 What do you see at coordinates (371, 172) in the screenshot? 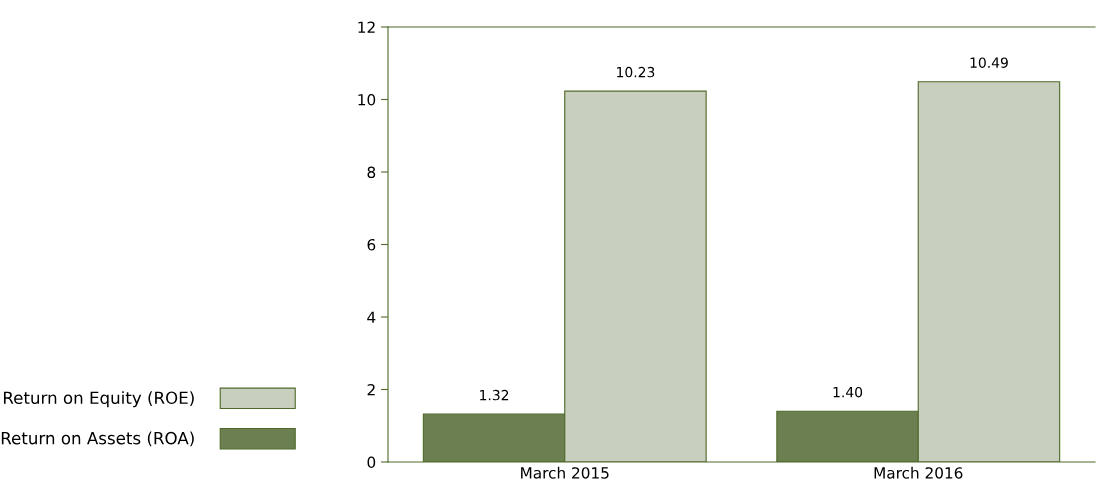
I see `y-tick-label: 8` at bounding box center [371, 172].